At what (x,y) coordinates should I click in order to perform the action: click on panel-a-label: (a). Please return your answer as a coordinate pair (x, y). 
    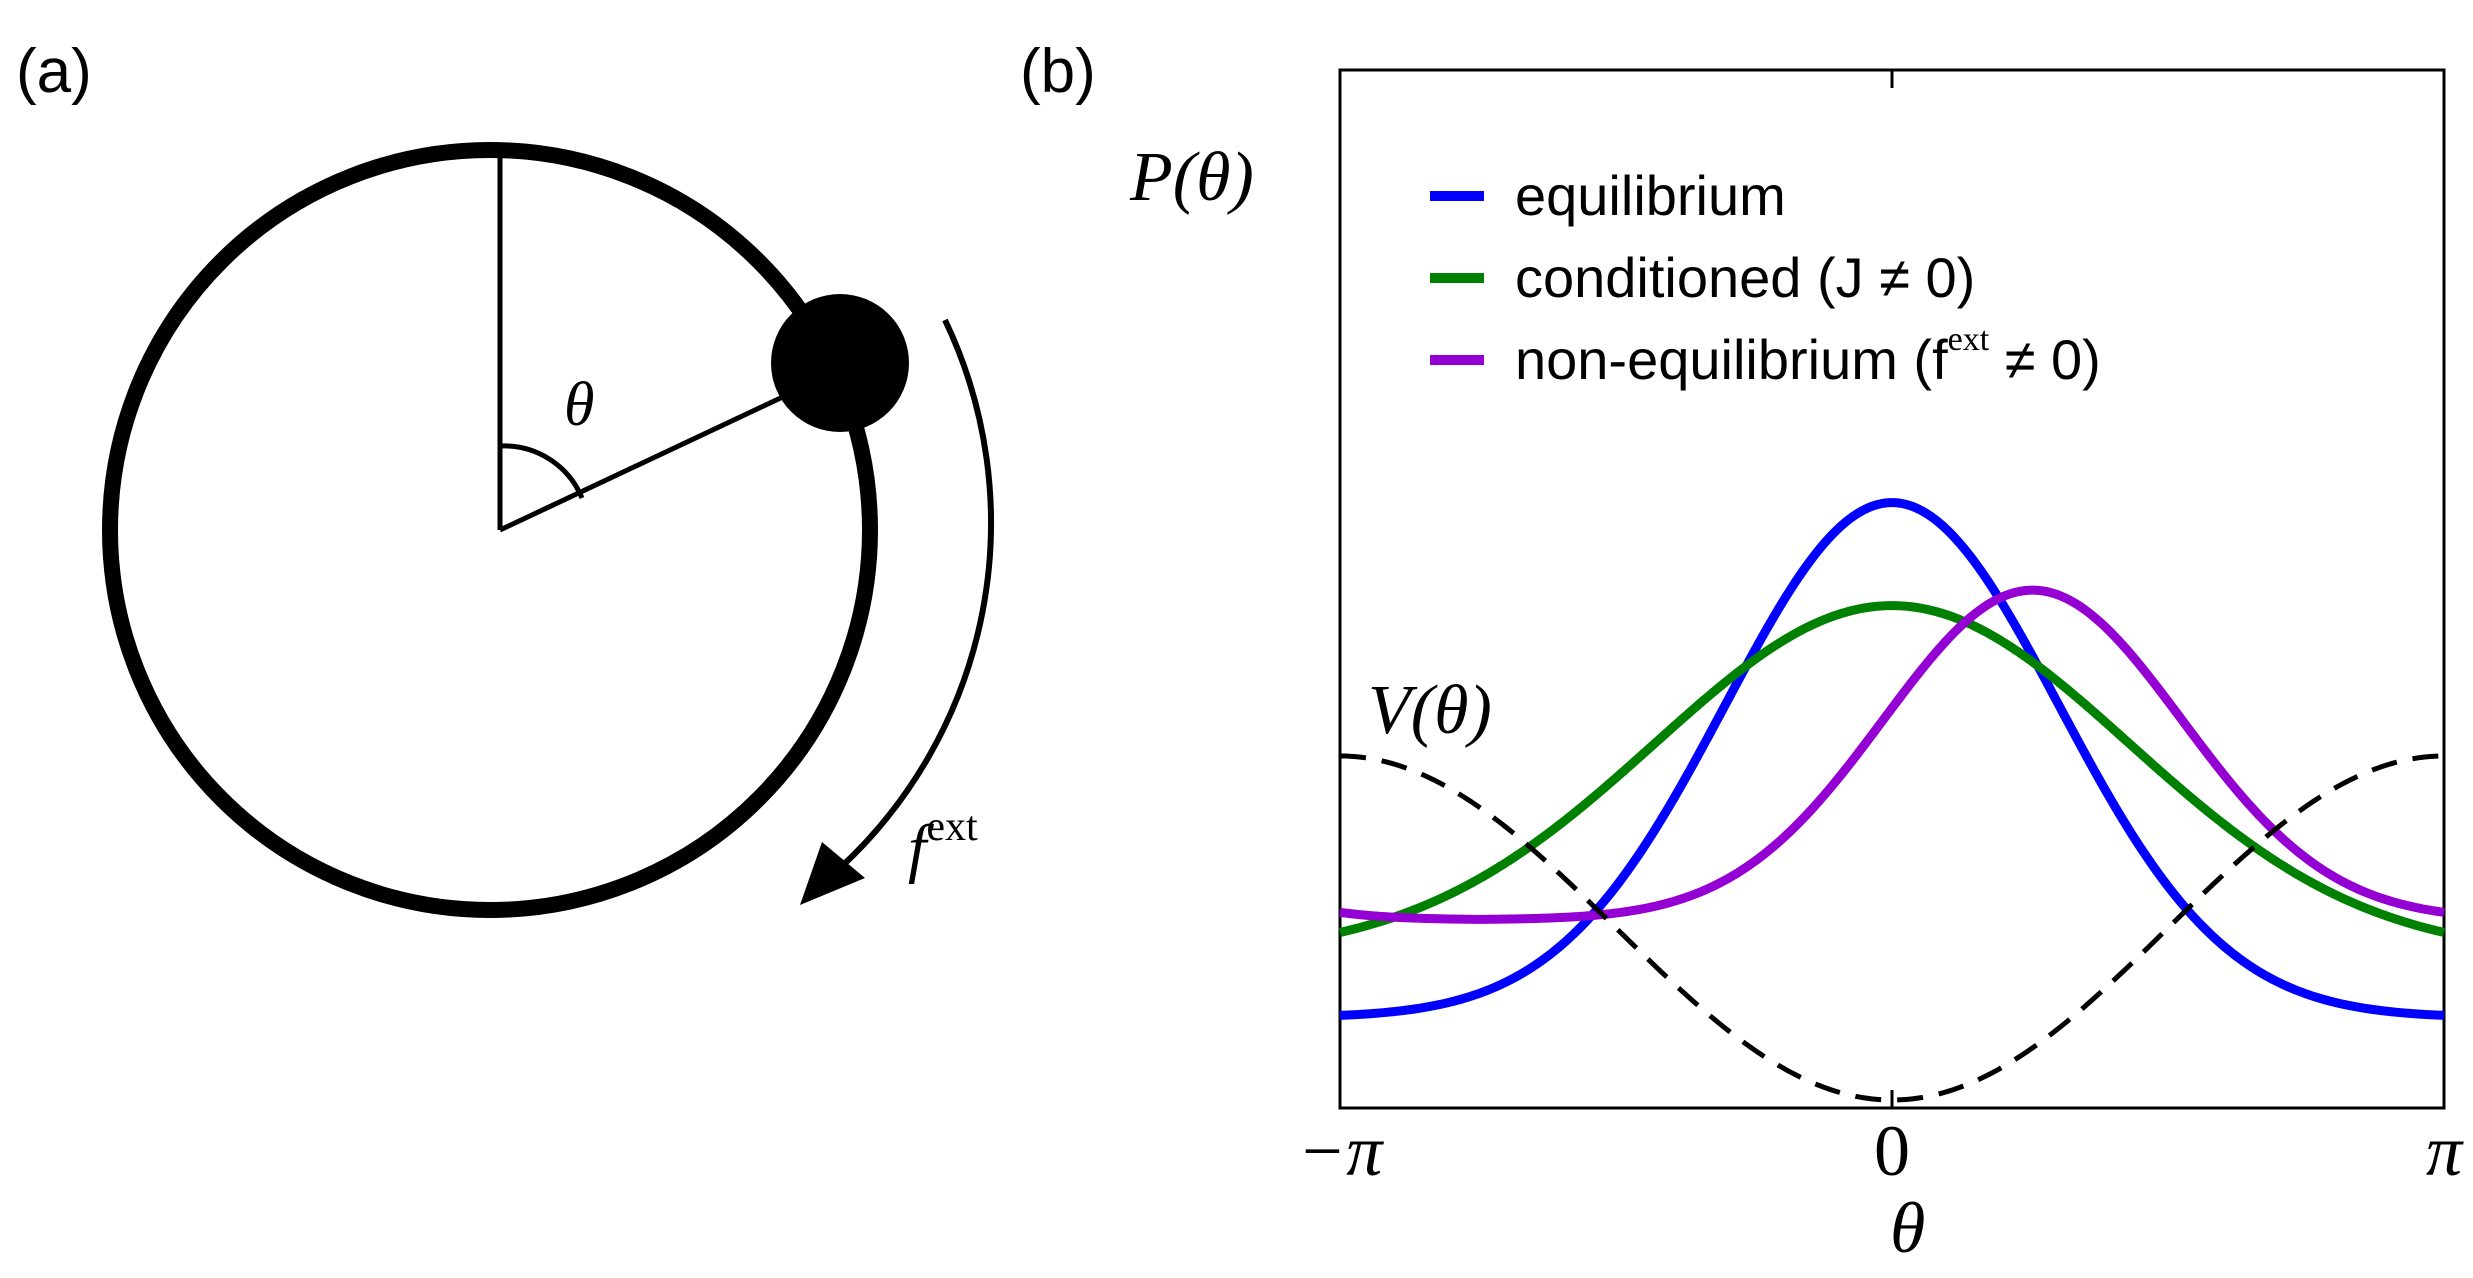
    Looking at the image, I should click on (54, 71).